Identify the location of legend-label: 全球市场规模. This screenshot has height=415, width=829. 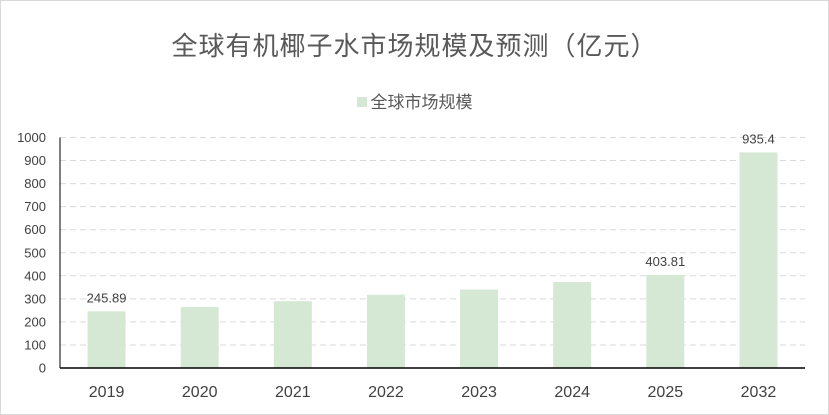
(421, 103).